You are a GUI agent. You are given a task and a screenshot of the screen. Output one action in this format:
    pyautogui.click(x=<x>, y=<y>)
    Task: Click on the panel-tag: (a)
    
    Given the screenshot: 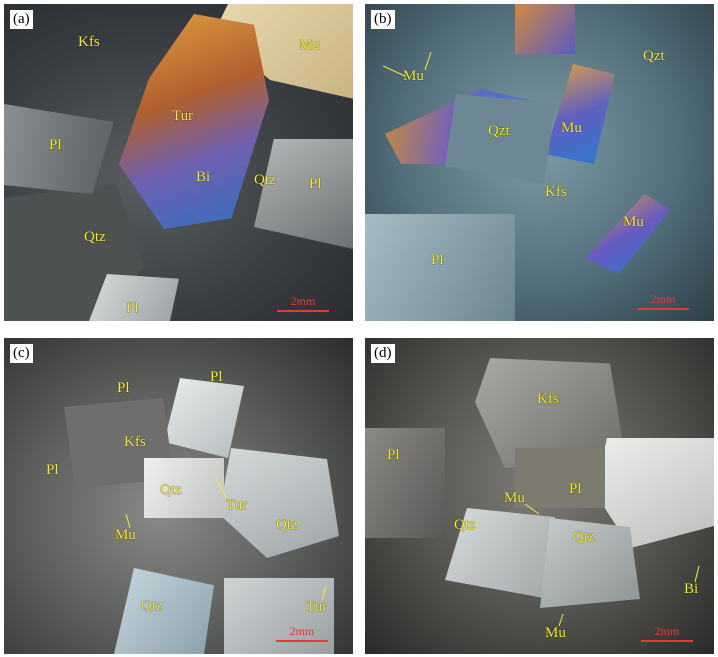 What is the action you would take?
    pyautogui.click(x=21, y=19)
    